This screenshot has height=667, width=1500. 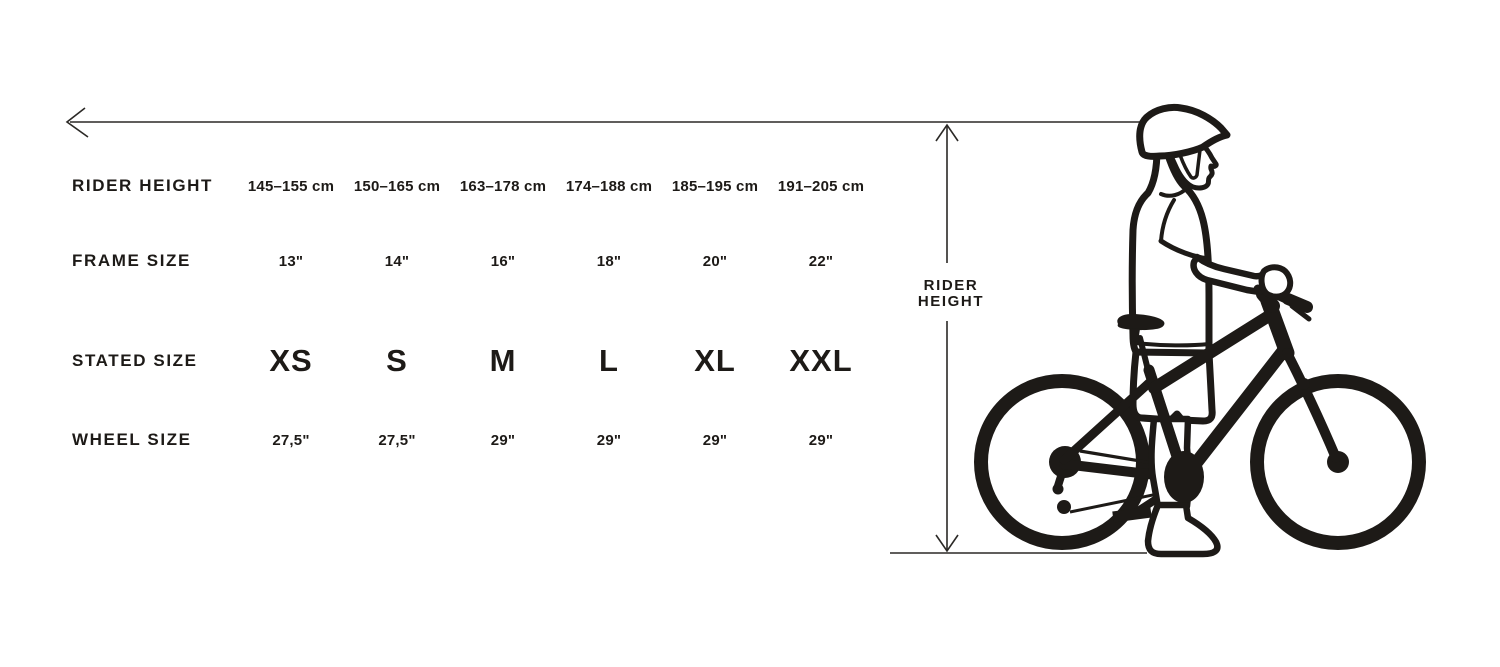 What do you see at coordinates (715, 261) in the screenshot?
I see `frame-size-value: 20"` at bounding box center [715, 261].